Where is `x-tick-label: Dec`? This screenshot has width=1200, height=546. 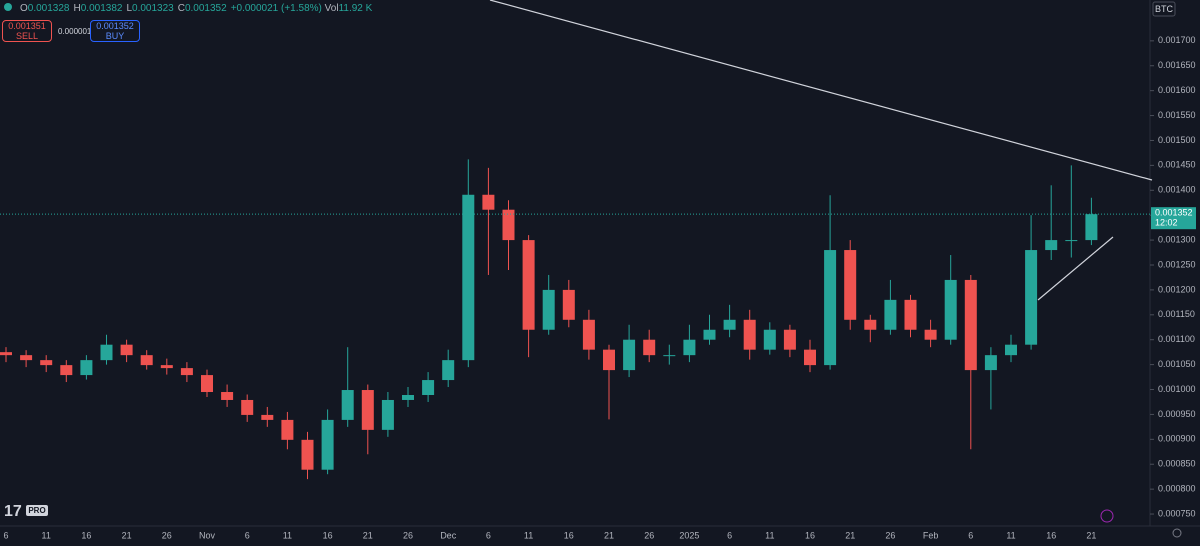 x-tick-label: Dec is located at coordinates (448, 535).